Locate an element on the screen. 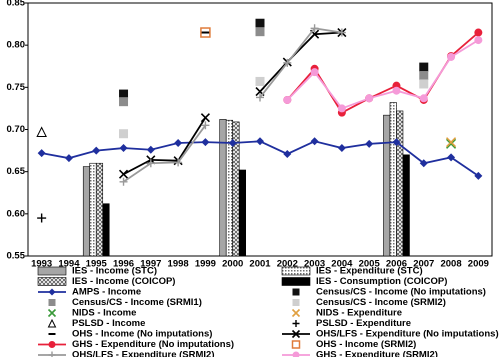  x-tick-label: 2008 is located at coordinates (450, 264).